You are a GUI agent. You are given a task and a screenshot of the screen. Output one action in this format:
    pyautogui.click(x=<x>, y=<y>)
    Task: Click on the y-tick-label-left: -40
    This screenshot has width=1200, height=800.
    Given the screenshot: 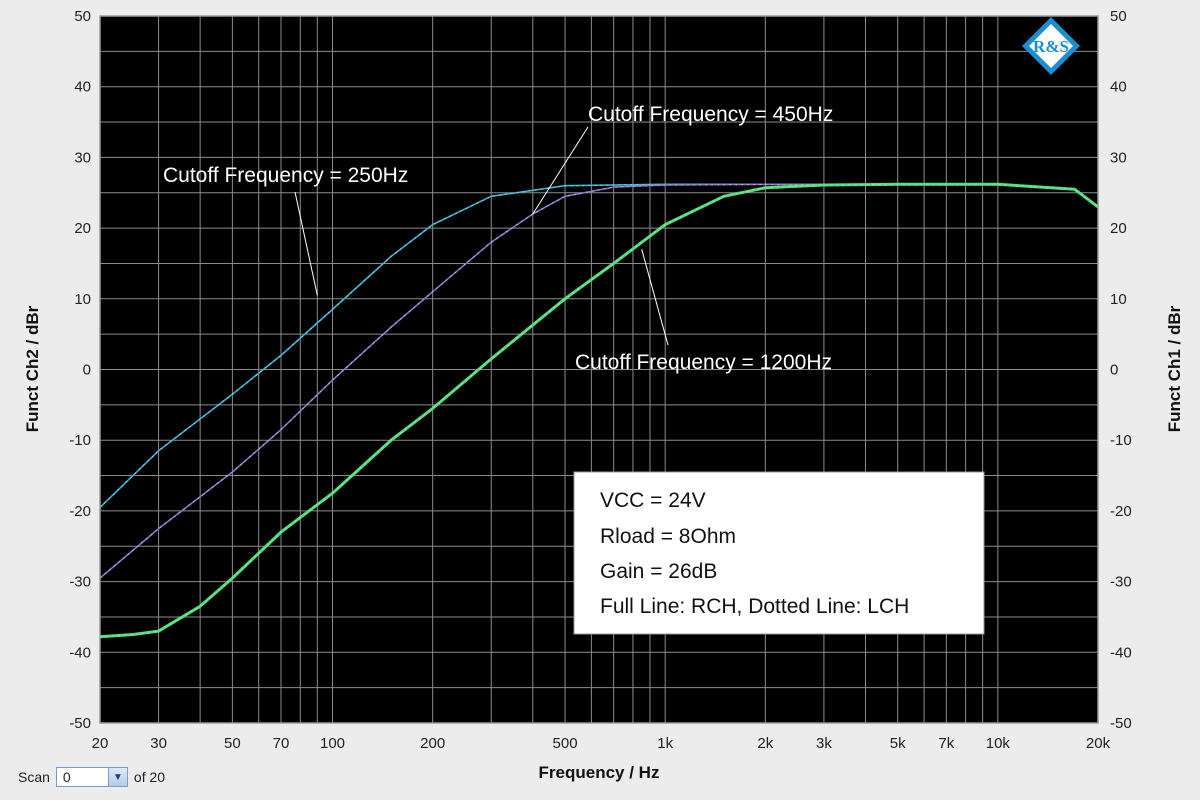 What is the action you would take?
    pyautogui.click(x=80, y=652)
    